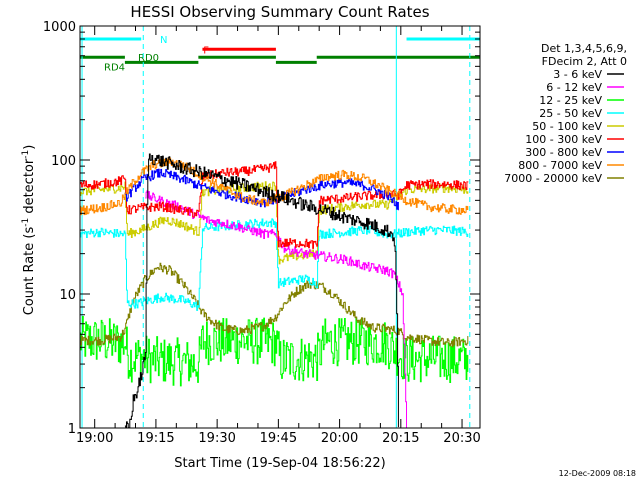  Describe the element at coordinates (72, 429) in the screenshot. I see `y-tick-label-0: 1` at that location.